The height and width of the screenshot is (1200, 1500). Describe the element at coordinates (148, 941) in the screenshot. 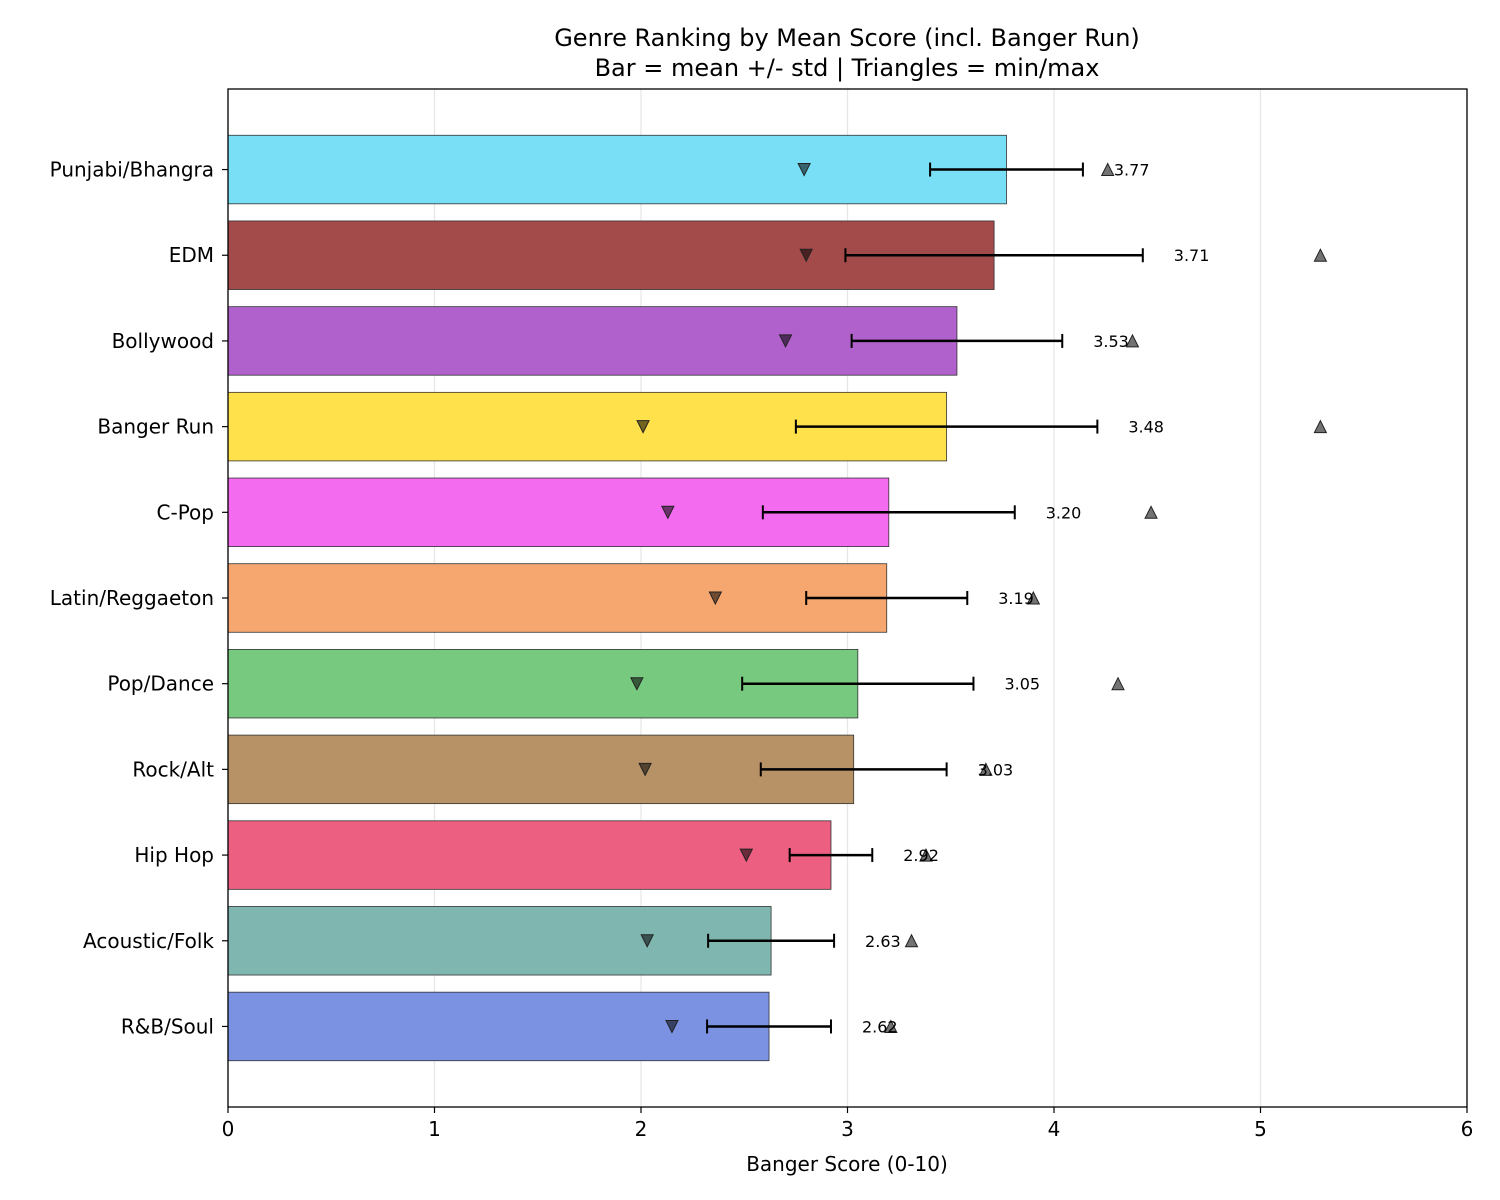

I see `y-tick-label: Acoustic/Folk` at that location.